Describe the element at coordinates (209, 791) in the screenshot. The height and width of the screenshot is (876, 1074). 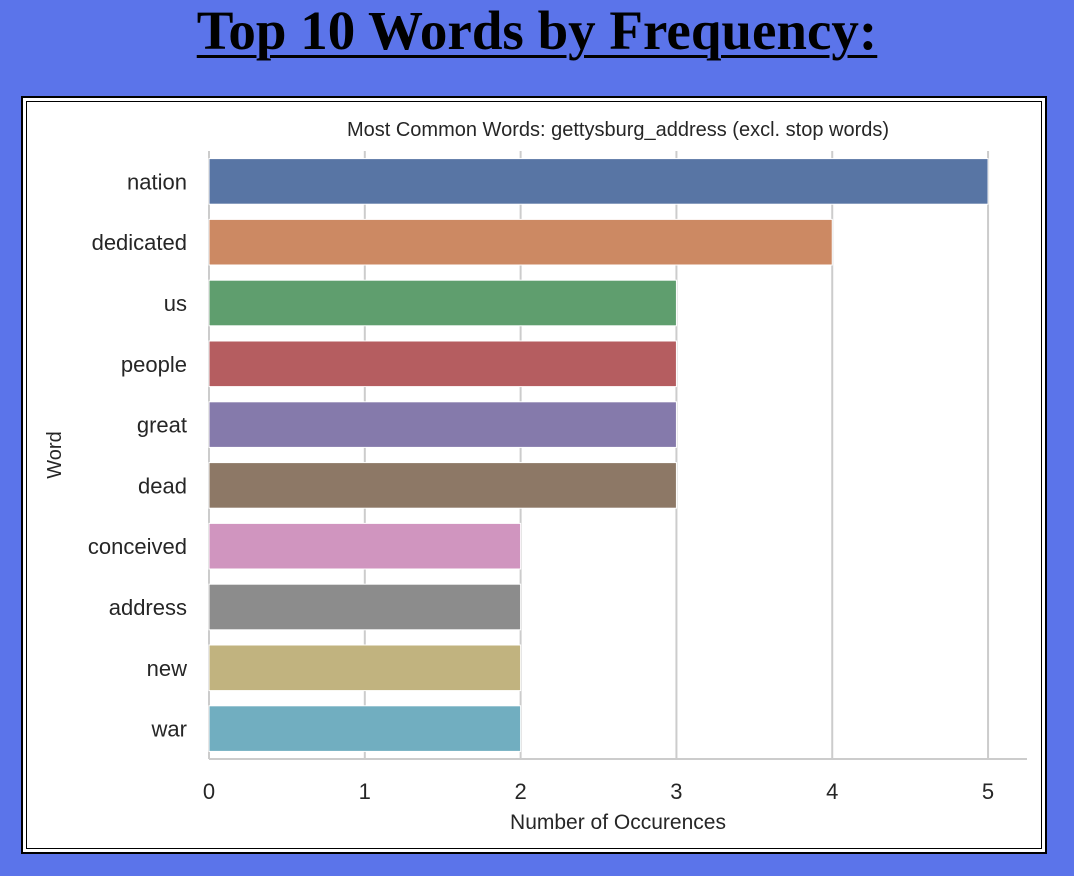
I see `x-tick-label-0: 0` at that location.